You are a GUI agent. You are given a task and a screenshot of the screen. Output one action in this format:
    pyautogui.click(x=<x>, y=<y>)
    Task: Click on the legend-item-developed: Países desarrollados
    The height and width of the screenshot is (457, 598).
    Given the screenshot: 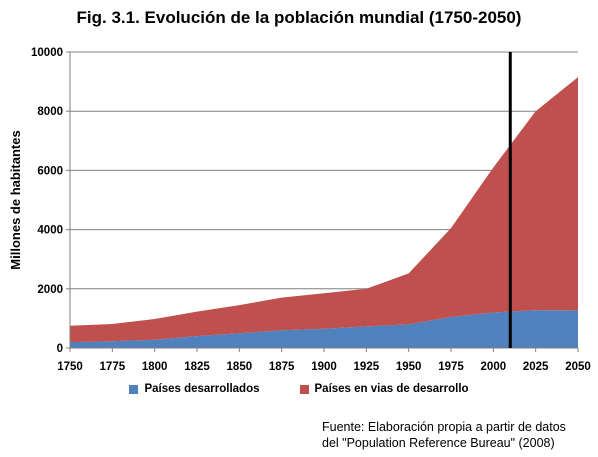 What is the action you would take?
    pyautogui.click(x=194, y=389)
    